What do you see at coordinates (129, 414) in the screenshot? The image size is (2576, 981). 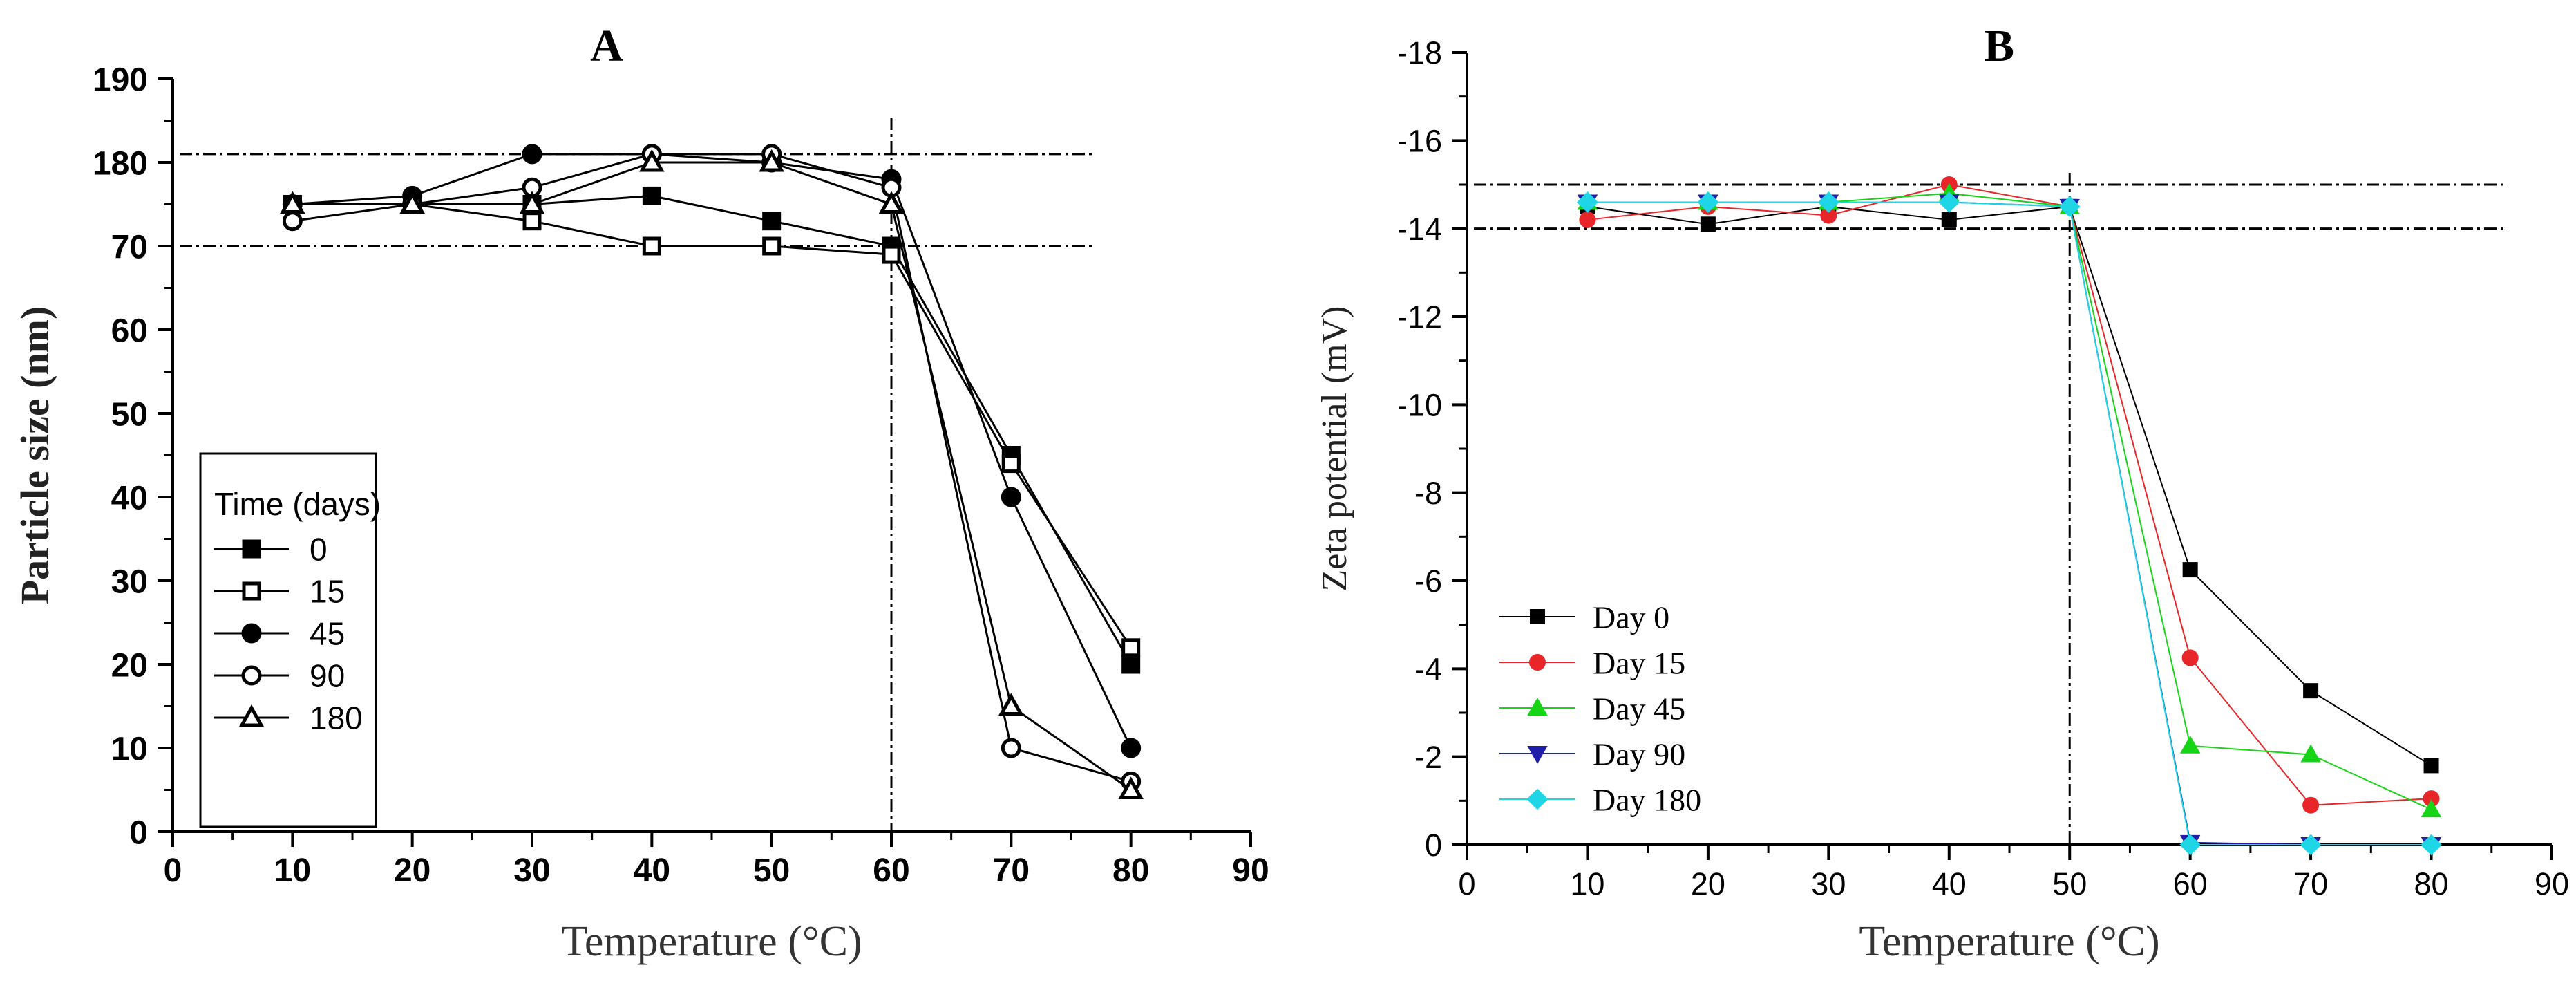 I see `y-tick-label: 50` at bounding box center [129, 414].